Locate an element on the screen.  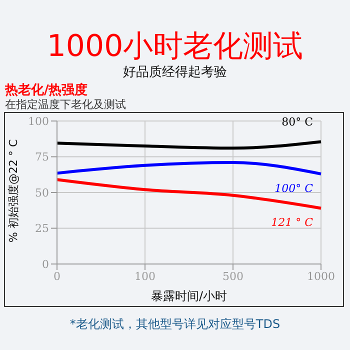
x-axis-title: 暴露时间/小时 is located at coordinates (189, 296).